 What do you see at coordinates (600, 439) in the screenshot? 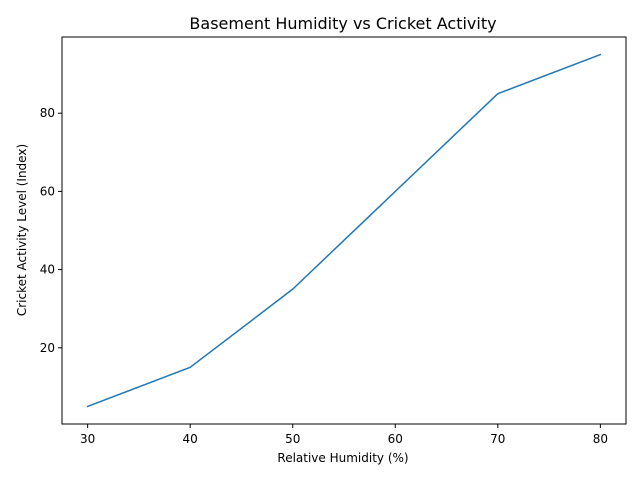
I see `x-tick-label: 80` at bounding box center [600, 439].